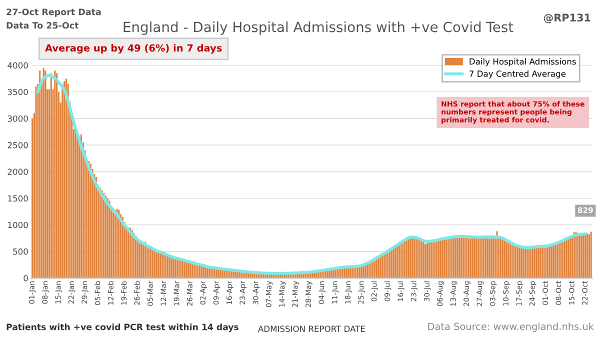  Describe the element at coordinates (53, 12) in the screenshot. I see `text: 27-Oct Report Data` at that location.